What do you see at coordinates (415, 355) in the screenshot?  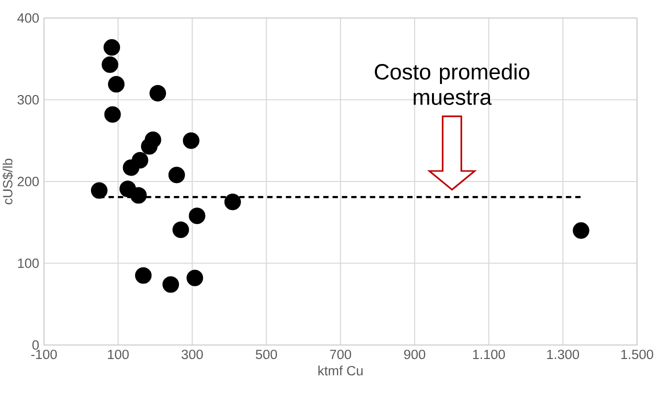 I see `x-tick-label: 900` at bounding box center [415, 355].